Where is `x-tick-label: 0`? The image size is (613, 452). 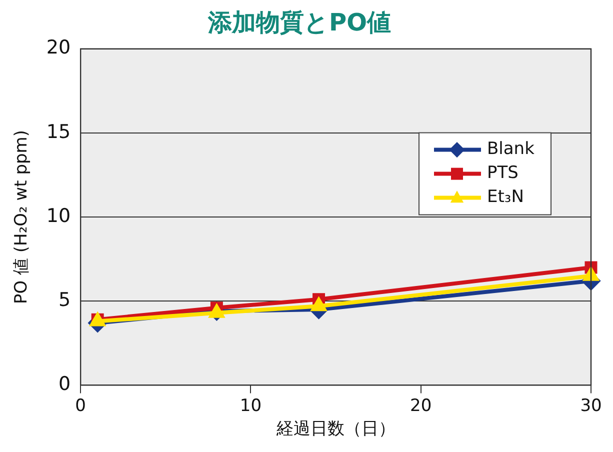
x-tick-label: 0 is located at coordinates (80, 406).